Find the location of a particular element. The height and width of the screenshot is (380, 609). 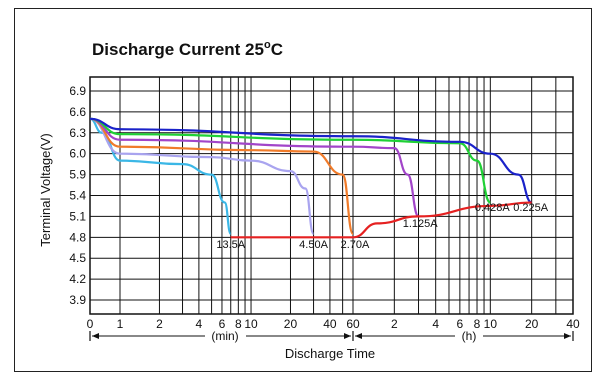

x-tick-label-min: 6 is located at coordinates (222, 324).